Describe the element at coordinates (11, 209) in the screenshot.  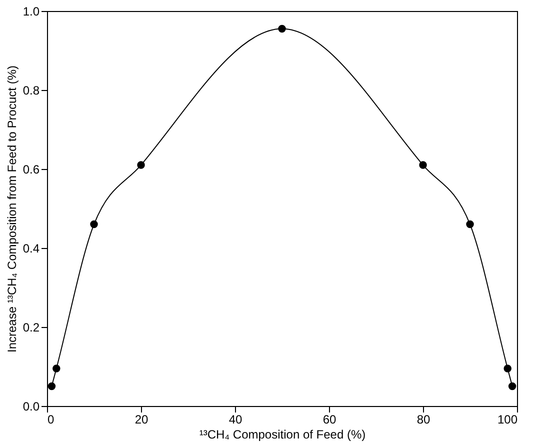
I see `y-axis-title: Increase ¹³CH₄ Composition from Feed to Procuct (%)` at that location.